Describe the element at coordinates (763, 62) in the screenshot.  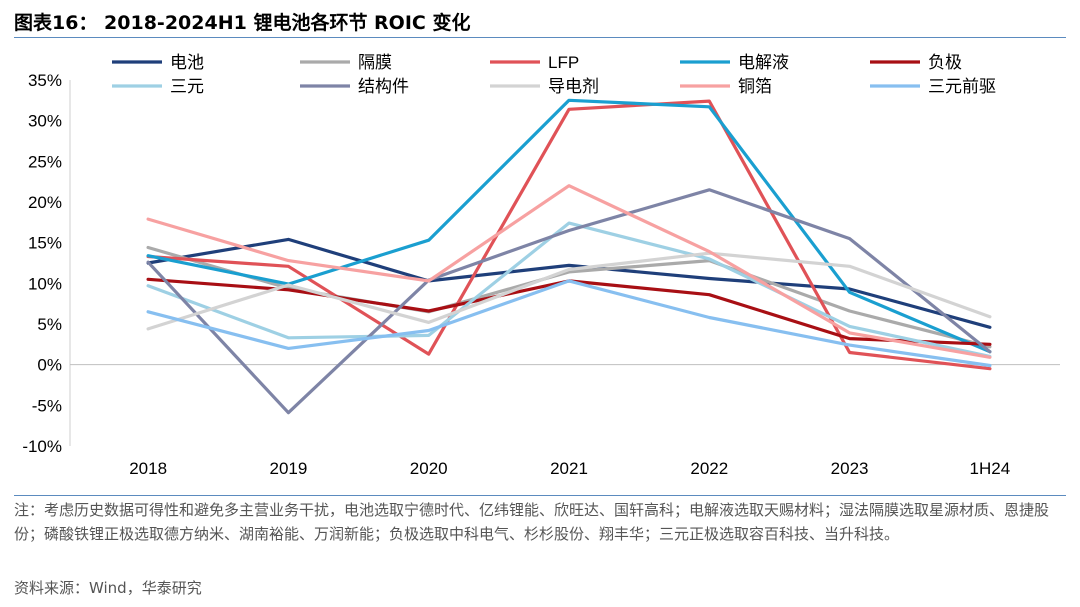
I see `legend-label: 电解液` at that location.